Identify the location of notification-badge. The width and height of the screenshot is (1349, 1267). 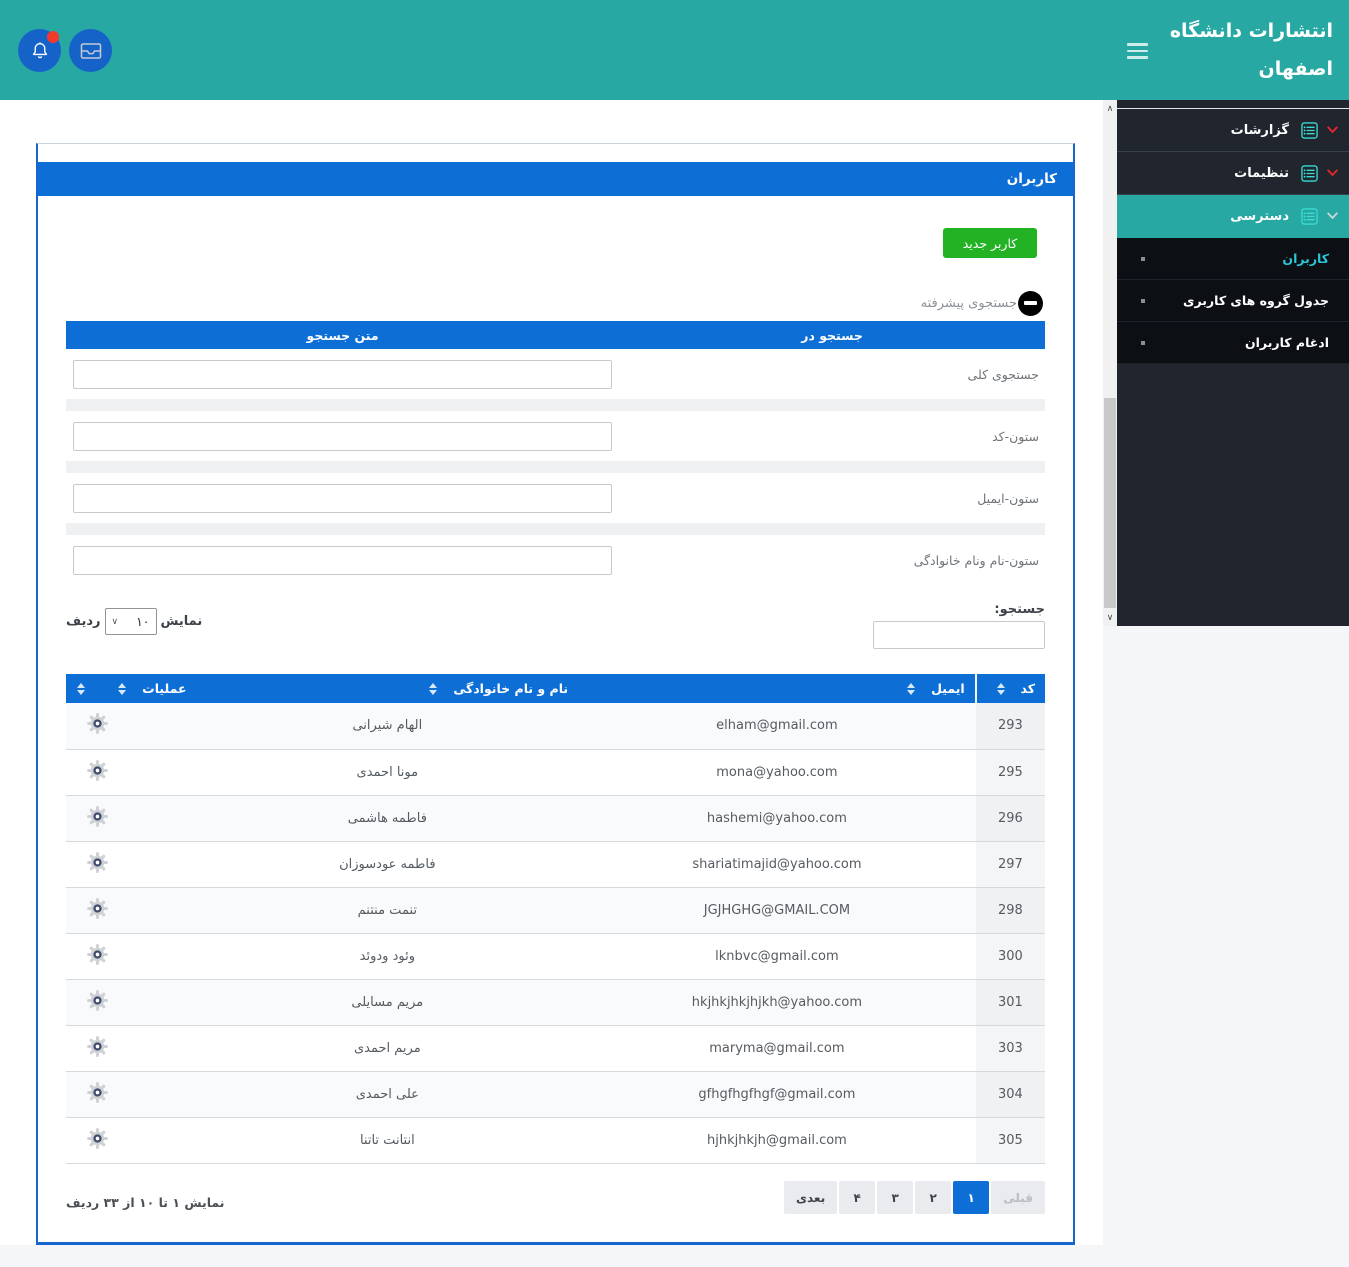
(53, 37).